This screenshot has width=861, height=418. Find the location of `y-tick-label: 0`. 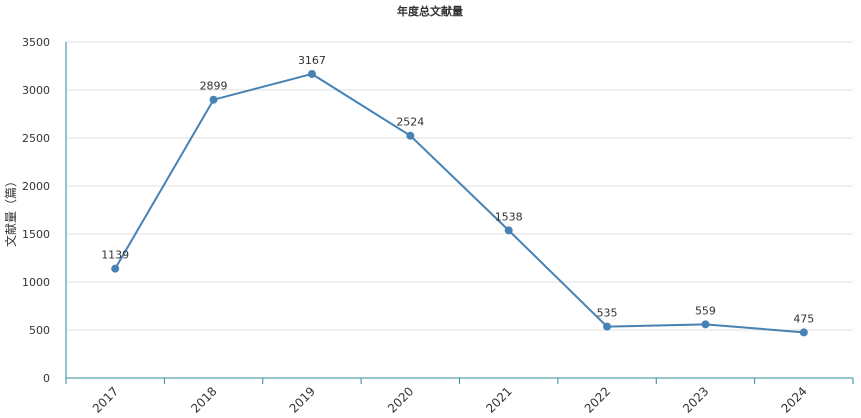

y-tick-label: 0 is located at coordinates (46, 378).